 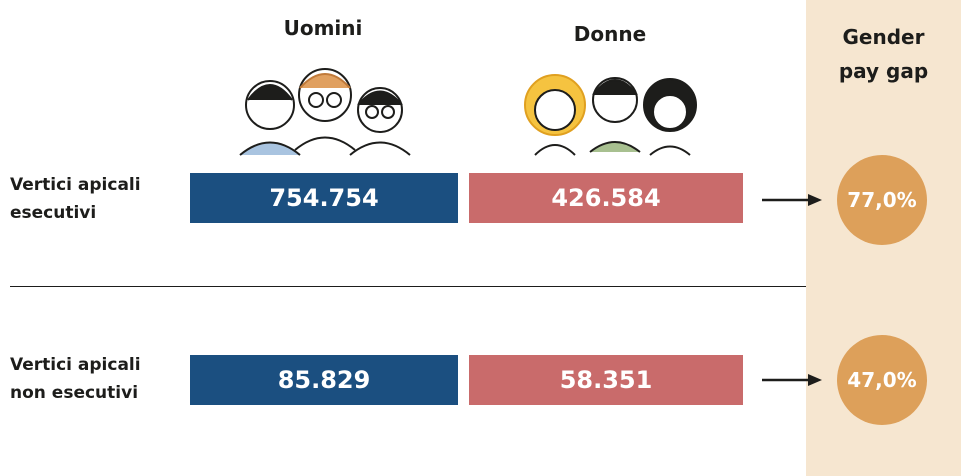 What do you see at coordinates (882, 380) in the screenshot?
I see `gap-value: 47,0%` at bounding box center [882, 380].